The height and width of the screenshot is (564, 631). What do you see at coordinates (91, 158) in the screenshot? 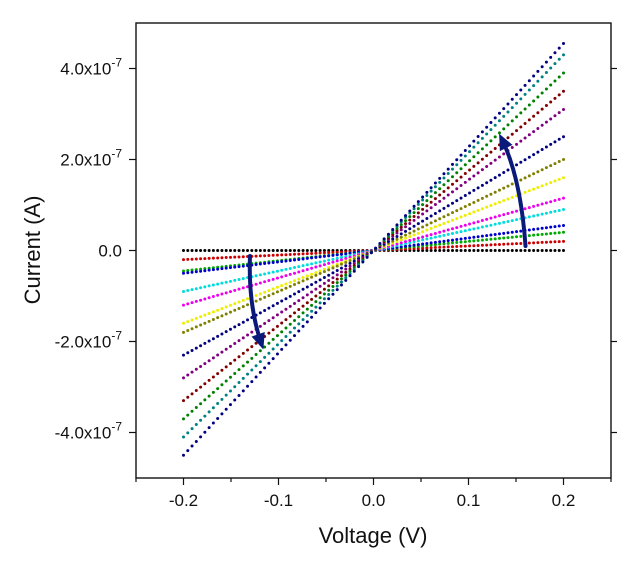
I see `y-tick-label: 2.0x10⁻⁷` at bounding box center [91, 158].